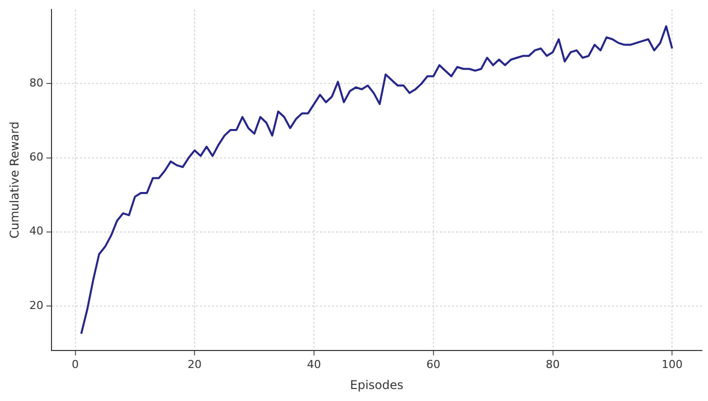  Describe the element at coordinates (36, 305) in the screenshot. I see `y-tick-label: 20` at that location.